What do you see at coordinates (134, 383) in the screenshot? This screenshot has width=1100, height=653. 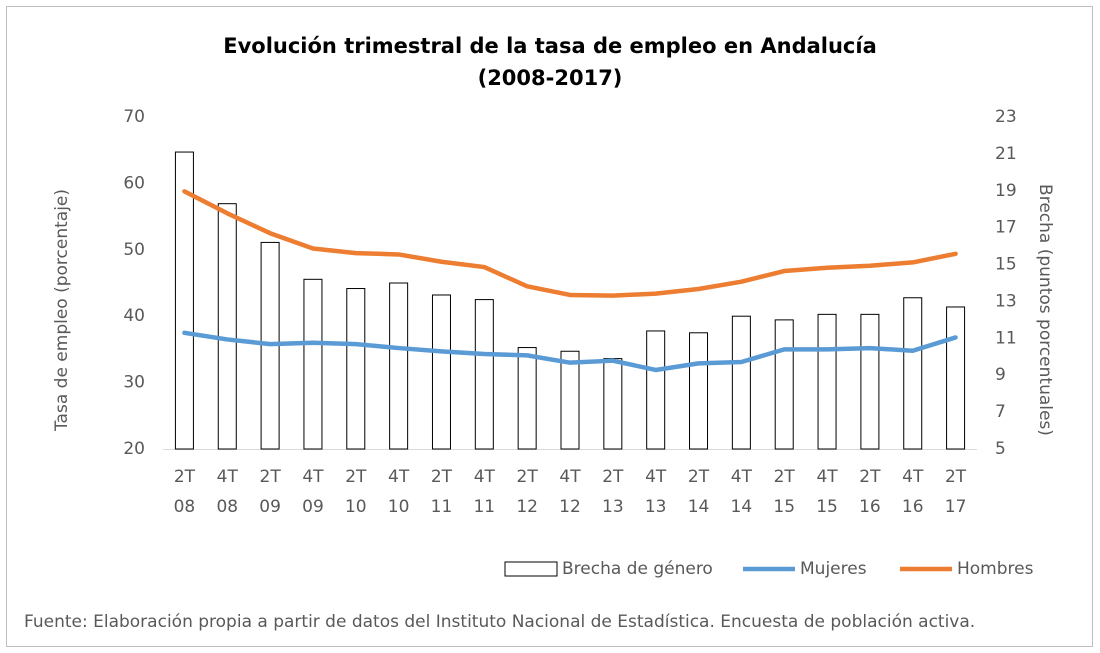 I see `y-tick-label: 30` at bounding box center [134, 383].